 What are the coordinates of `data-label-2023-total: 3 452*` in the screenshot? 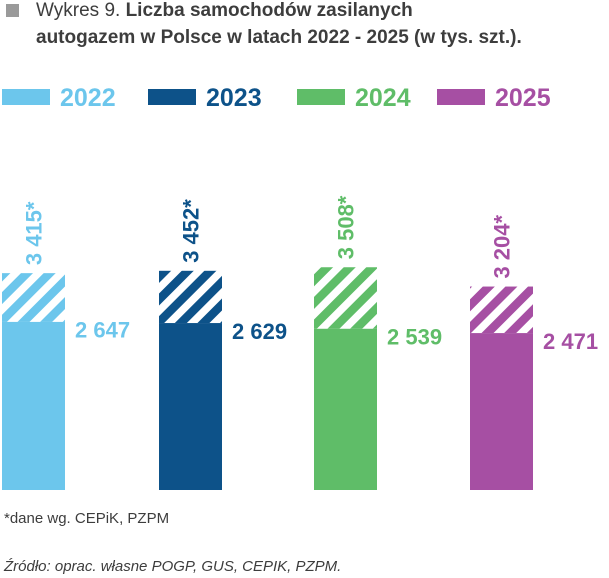 It's located at (191, 231).